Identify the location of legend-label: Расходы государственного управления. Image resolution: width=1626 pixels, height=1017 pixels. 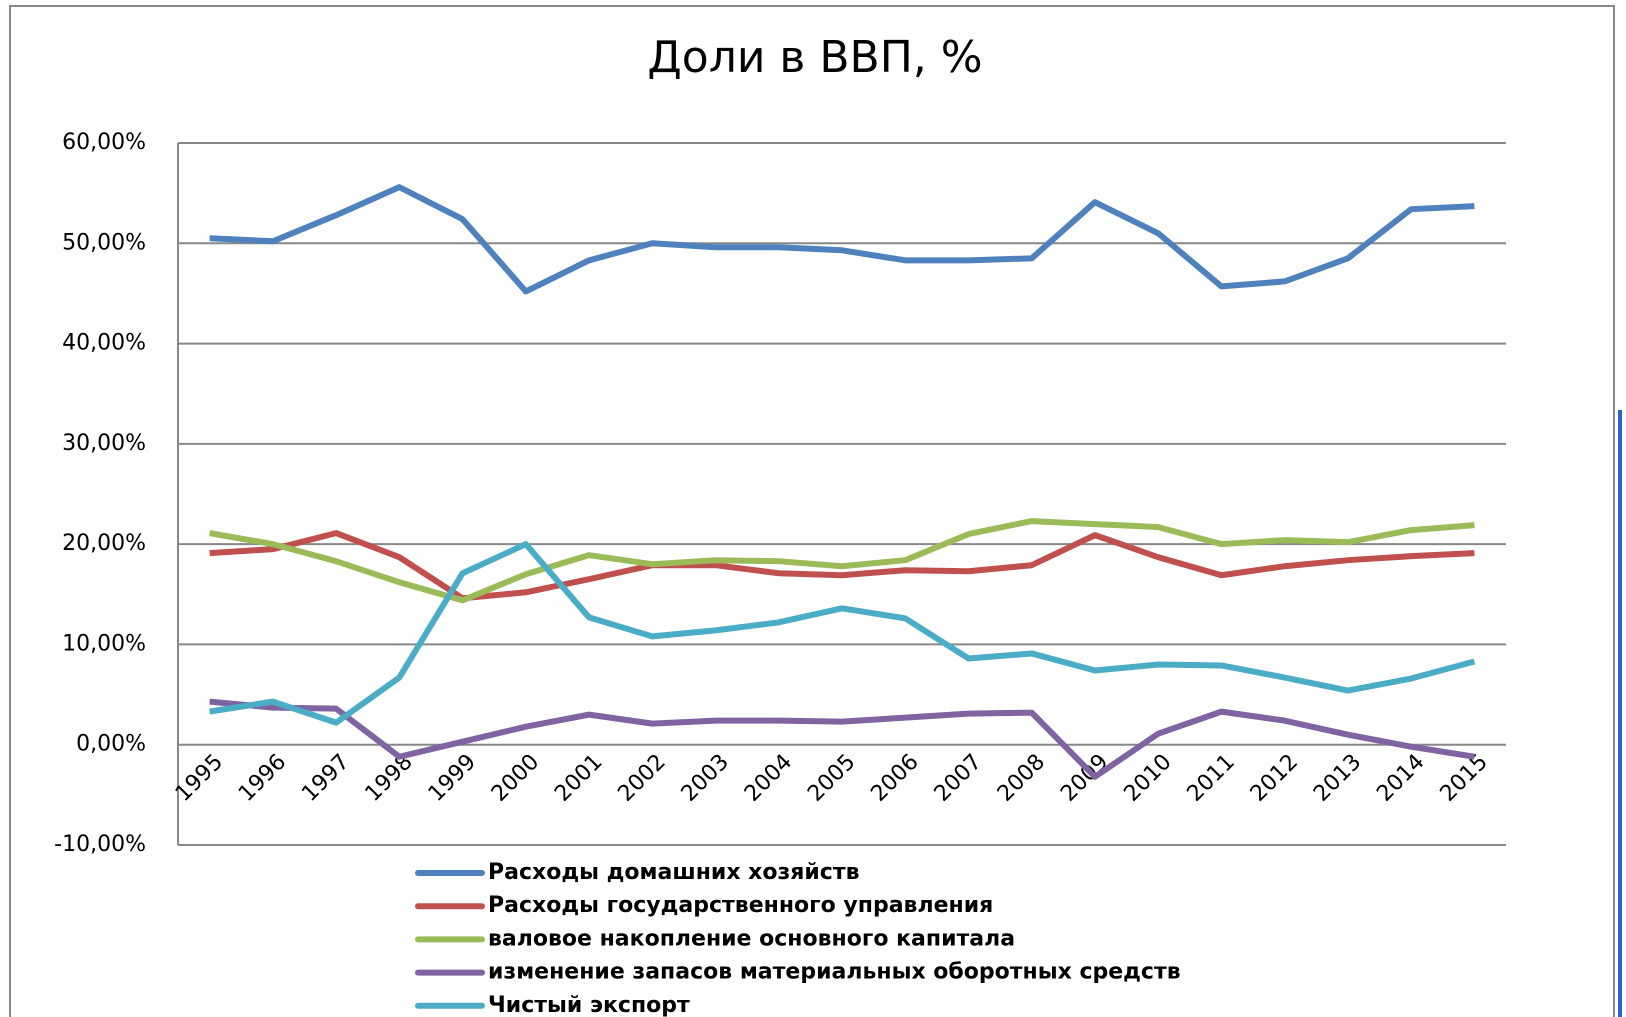
(740, 905).